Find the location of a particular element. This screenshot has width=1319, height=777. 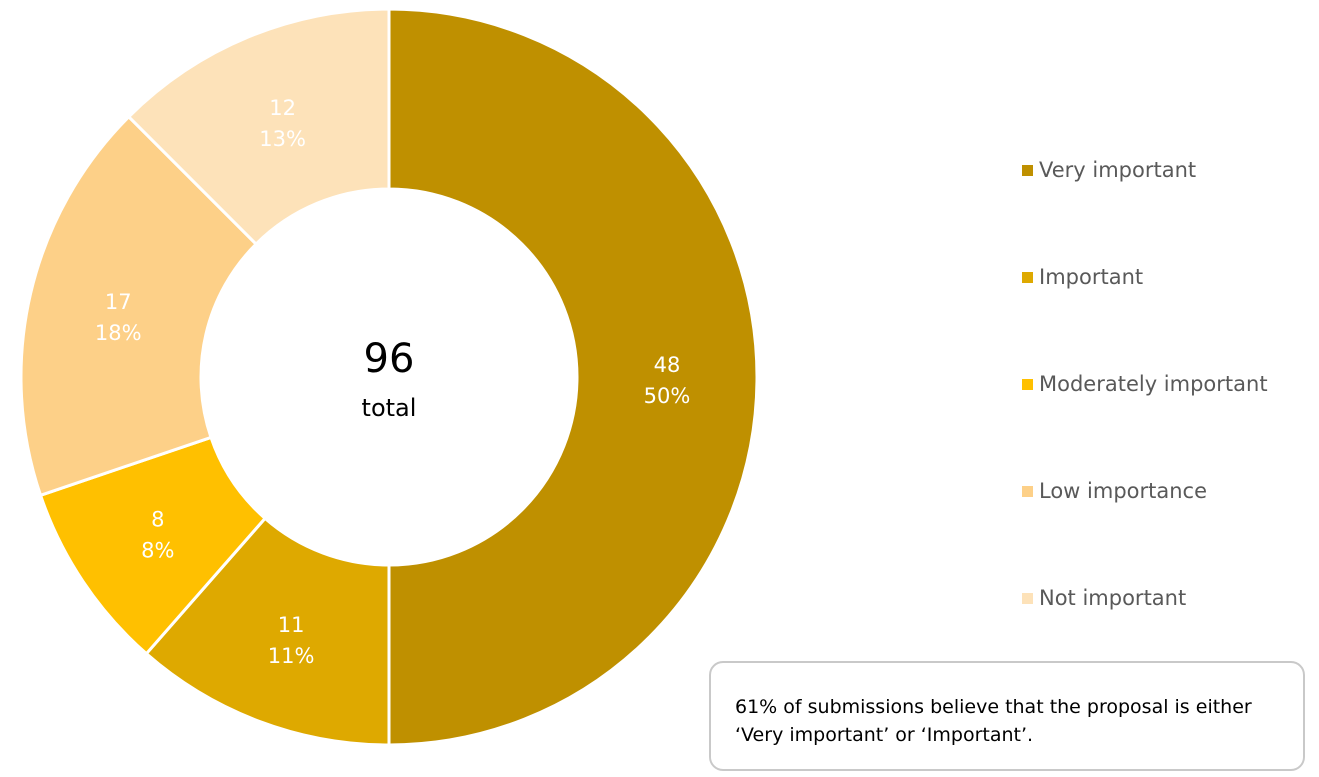

center-total-label: total is located at coordinates (389, 408).